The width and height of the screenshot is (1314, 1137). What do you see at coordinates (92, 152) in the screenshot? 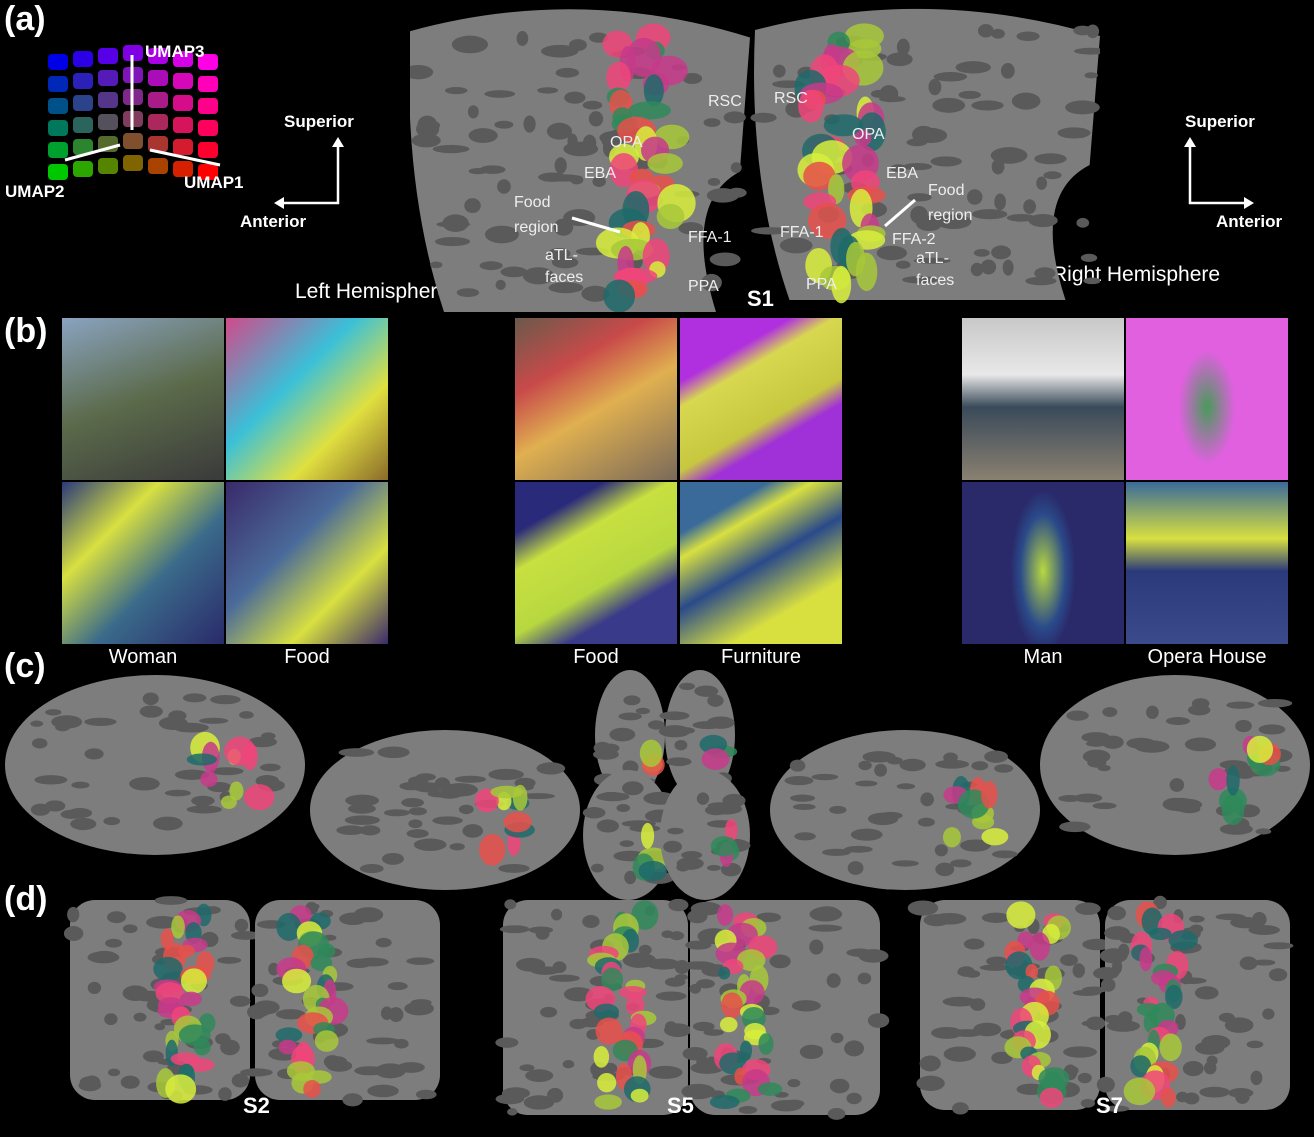
I see `umap2-arrow` at bounding box center [92, 152].